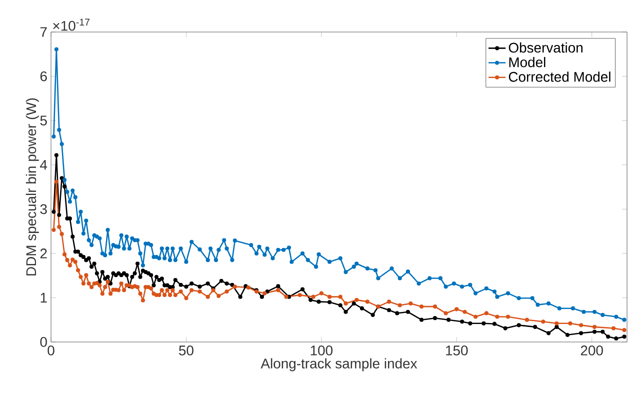 Image resolution: width=628 pixels, height=404 pixels. Describe the element at coordinates (43, 121) in the screenshot. I see `y-tick-label: 5` at that location.